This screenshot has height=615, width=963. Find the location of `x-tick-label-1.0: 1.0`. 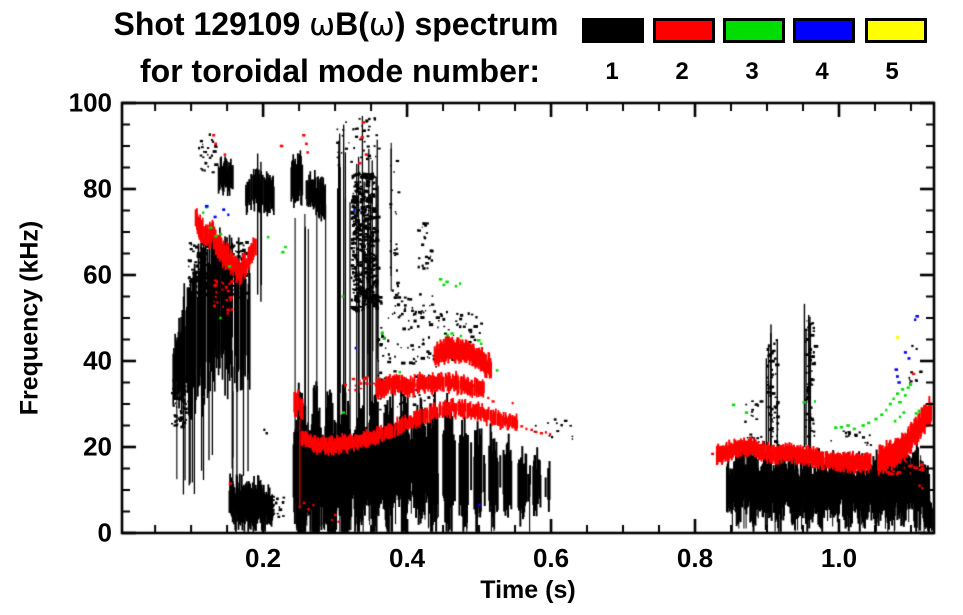

x-tick-label-1.0: 1.0 is located at coordinates (839, 558).